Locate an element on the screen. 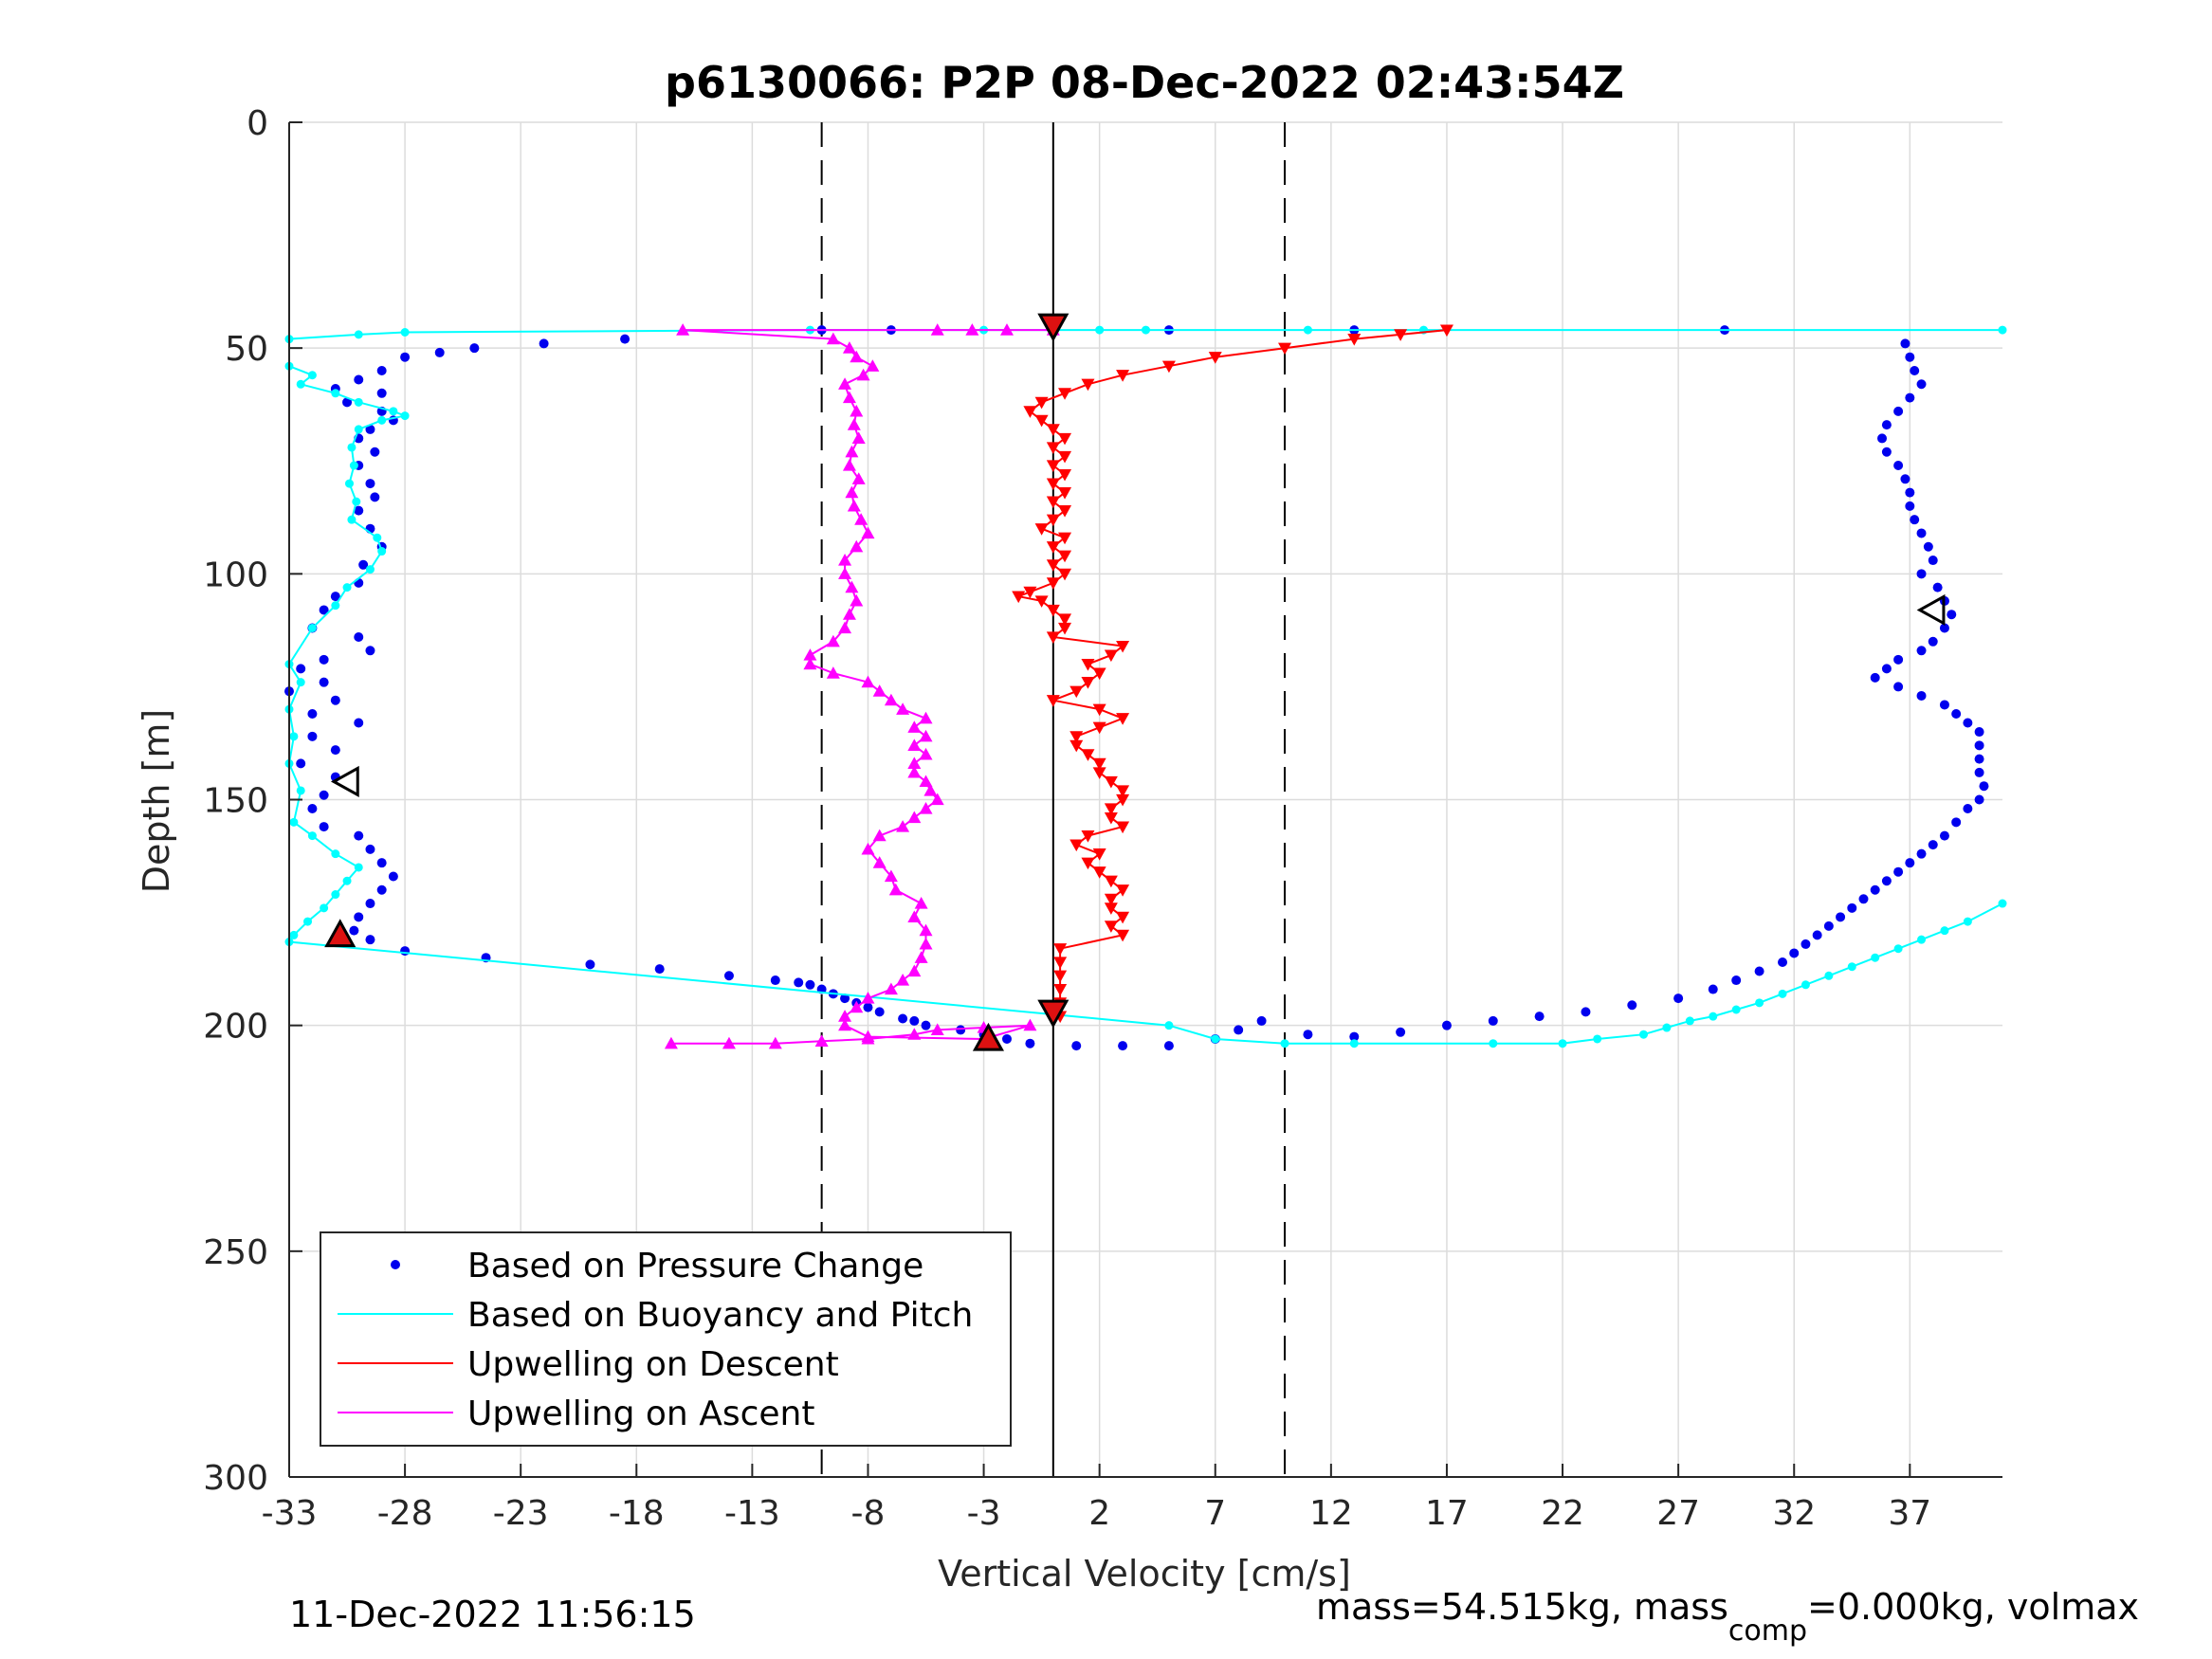  series-upwelling-on-descent is located at coordinates (1232, 674).